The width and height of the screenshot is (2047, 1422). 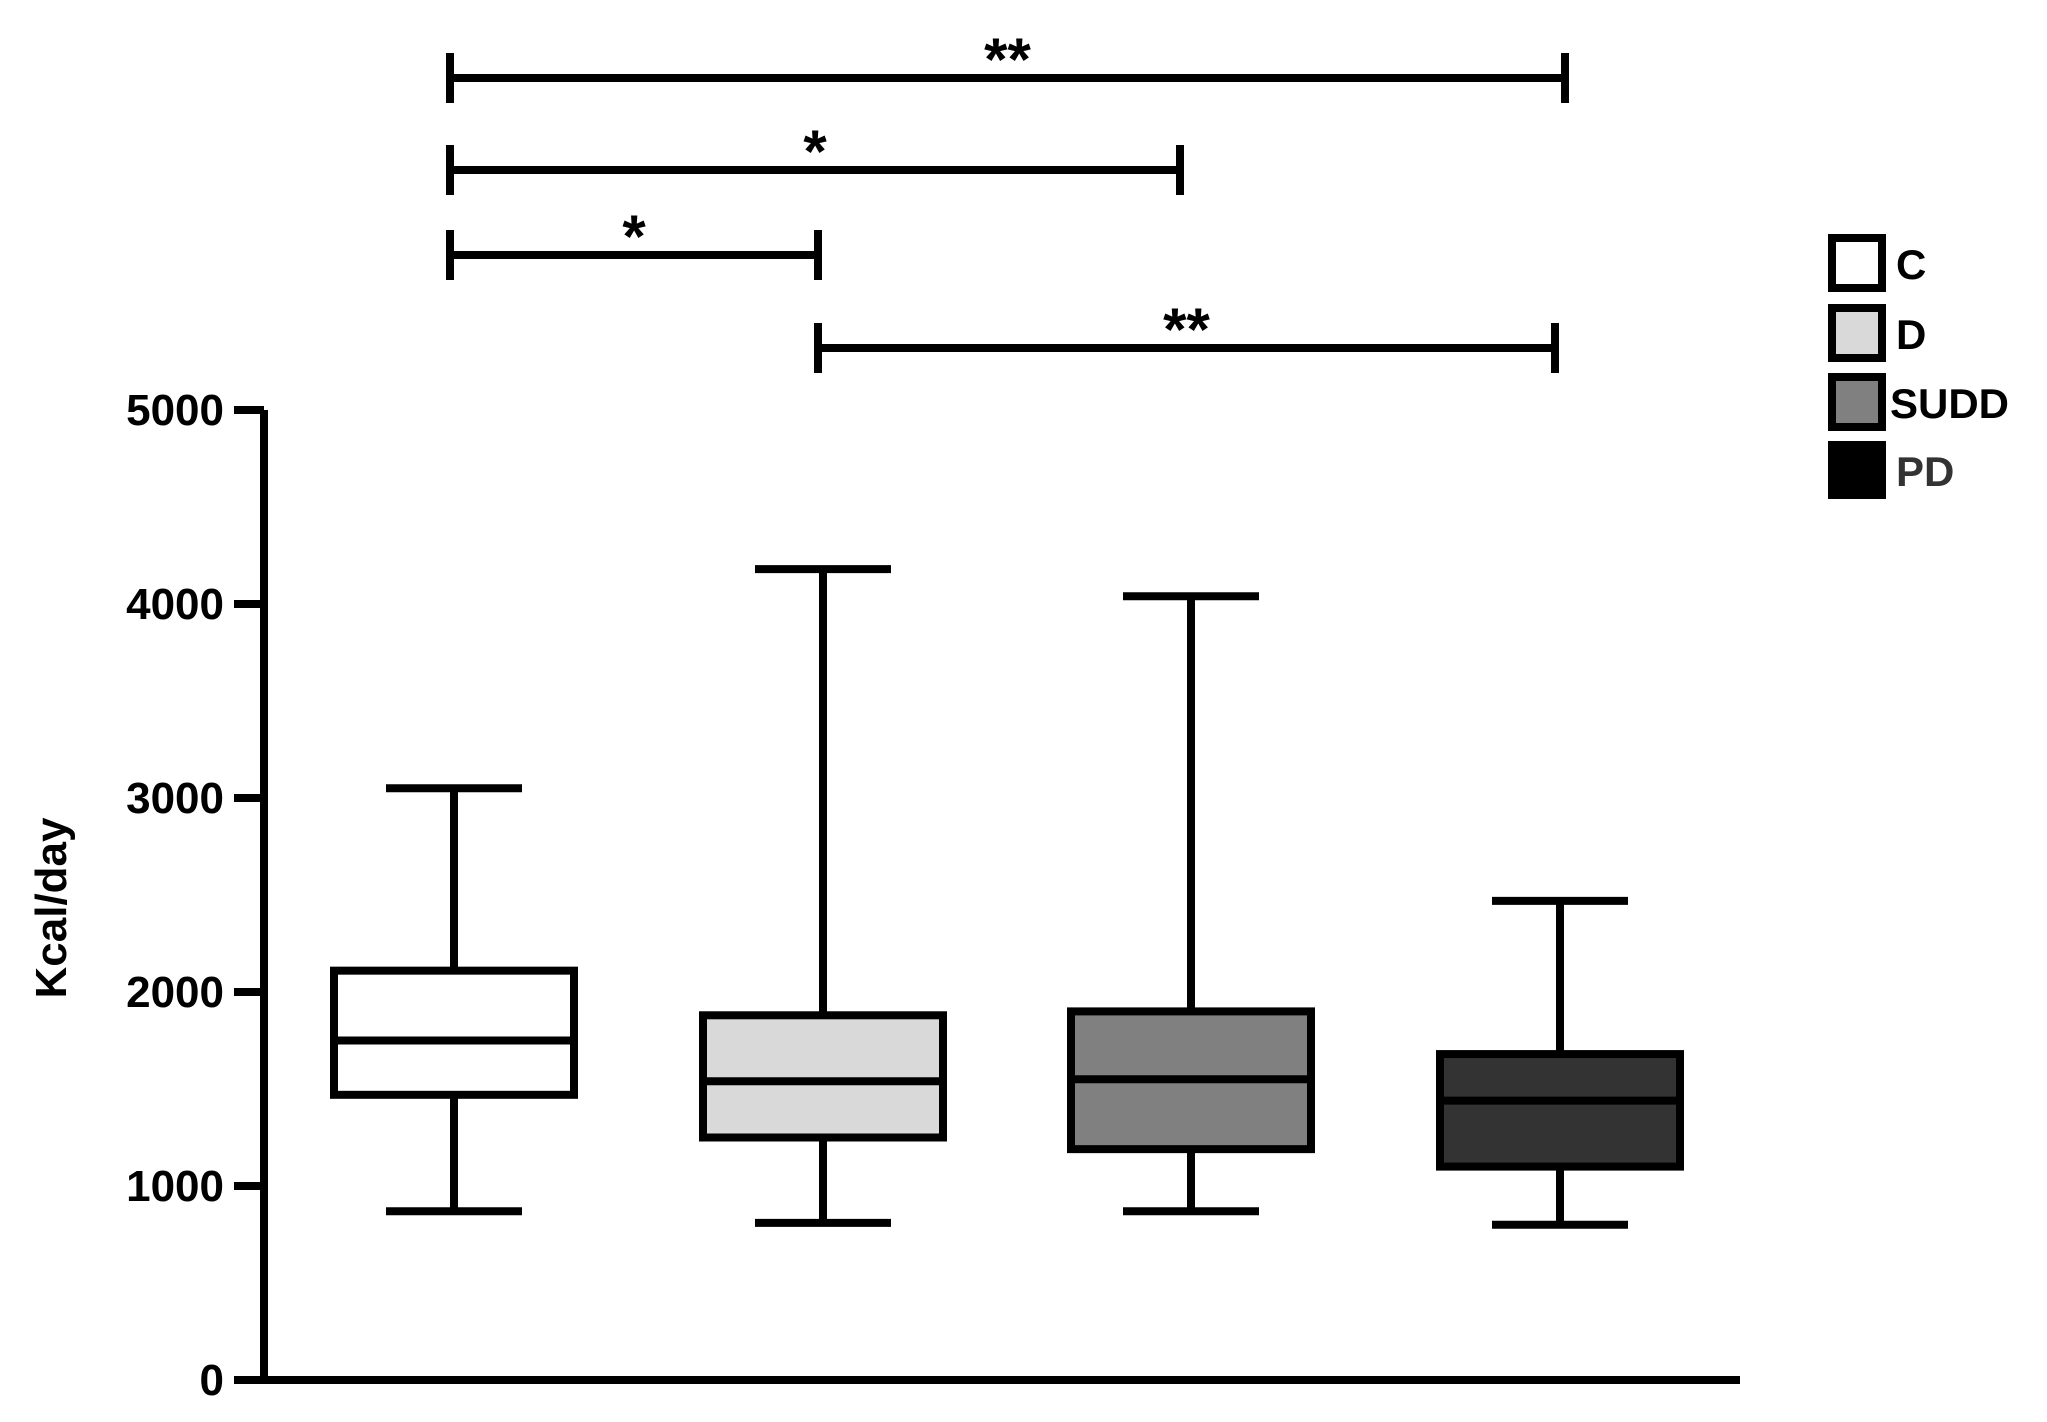 I want to click on legend-item-pd: PD, so click(x=1891, y=470).